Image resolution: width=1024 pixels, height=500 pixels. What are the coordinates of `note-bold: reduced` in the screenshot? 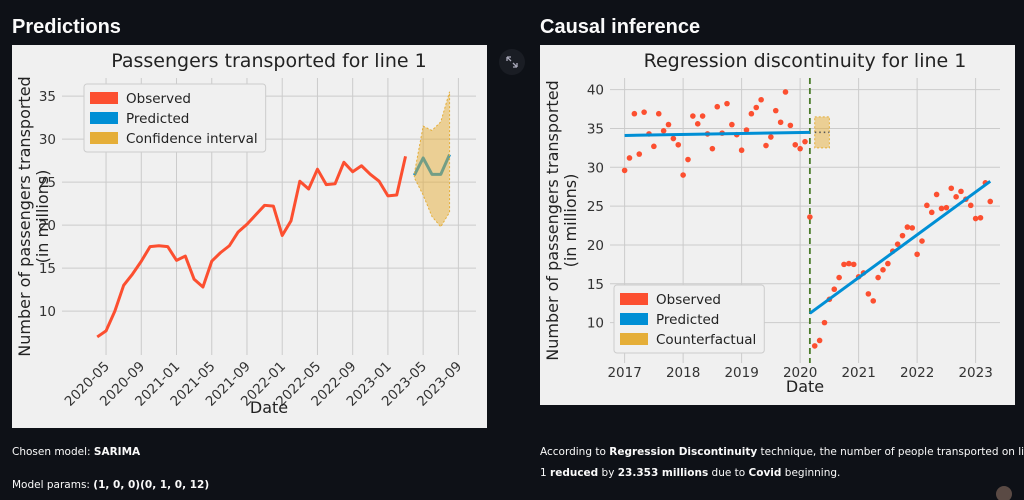 It's located at (574, 473).